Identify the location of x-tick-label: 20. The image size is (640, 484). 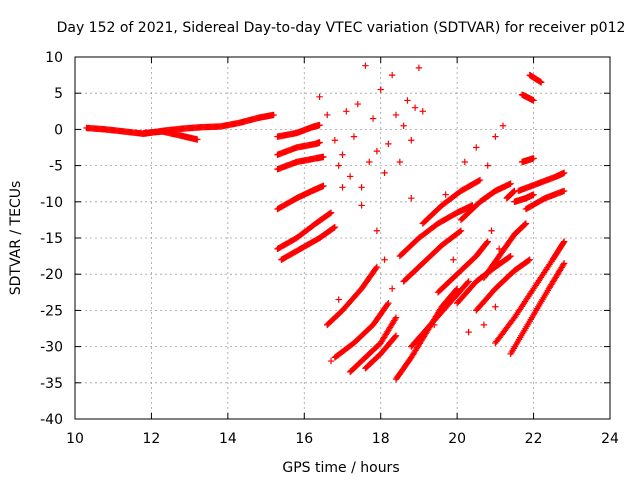
(457, 439).